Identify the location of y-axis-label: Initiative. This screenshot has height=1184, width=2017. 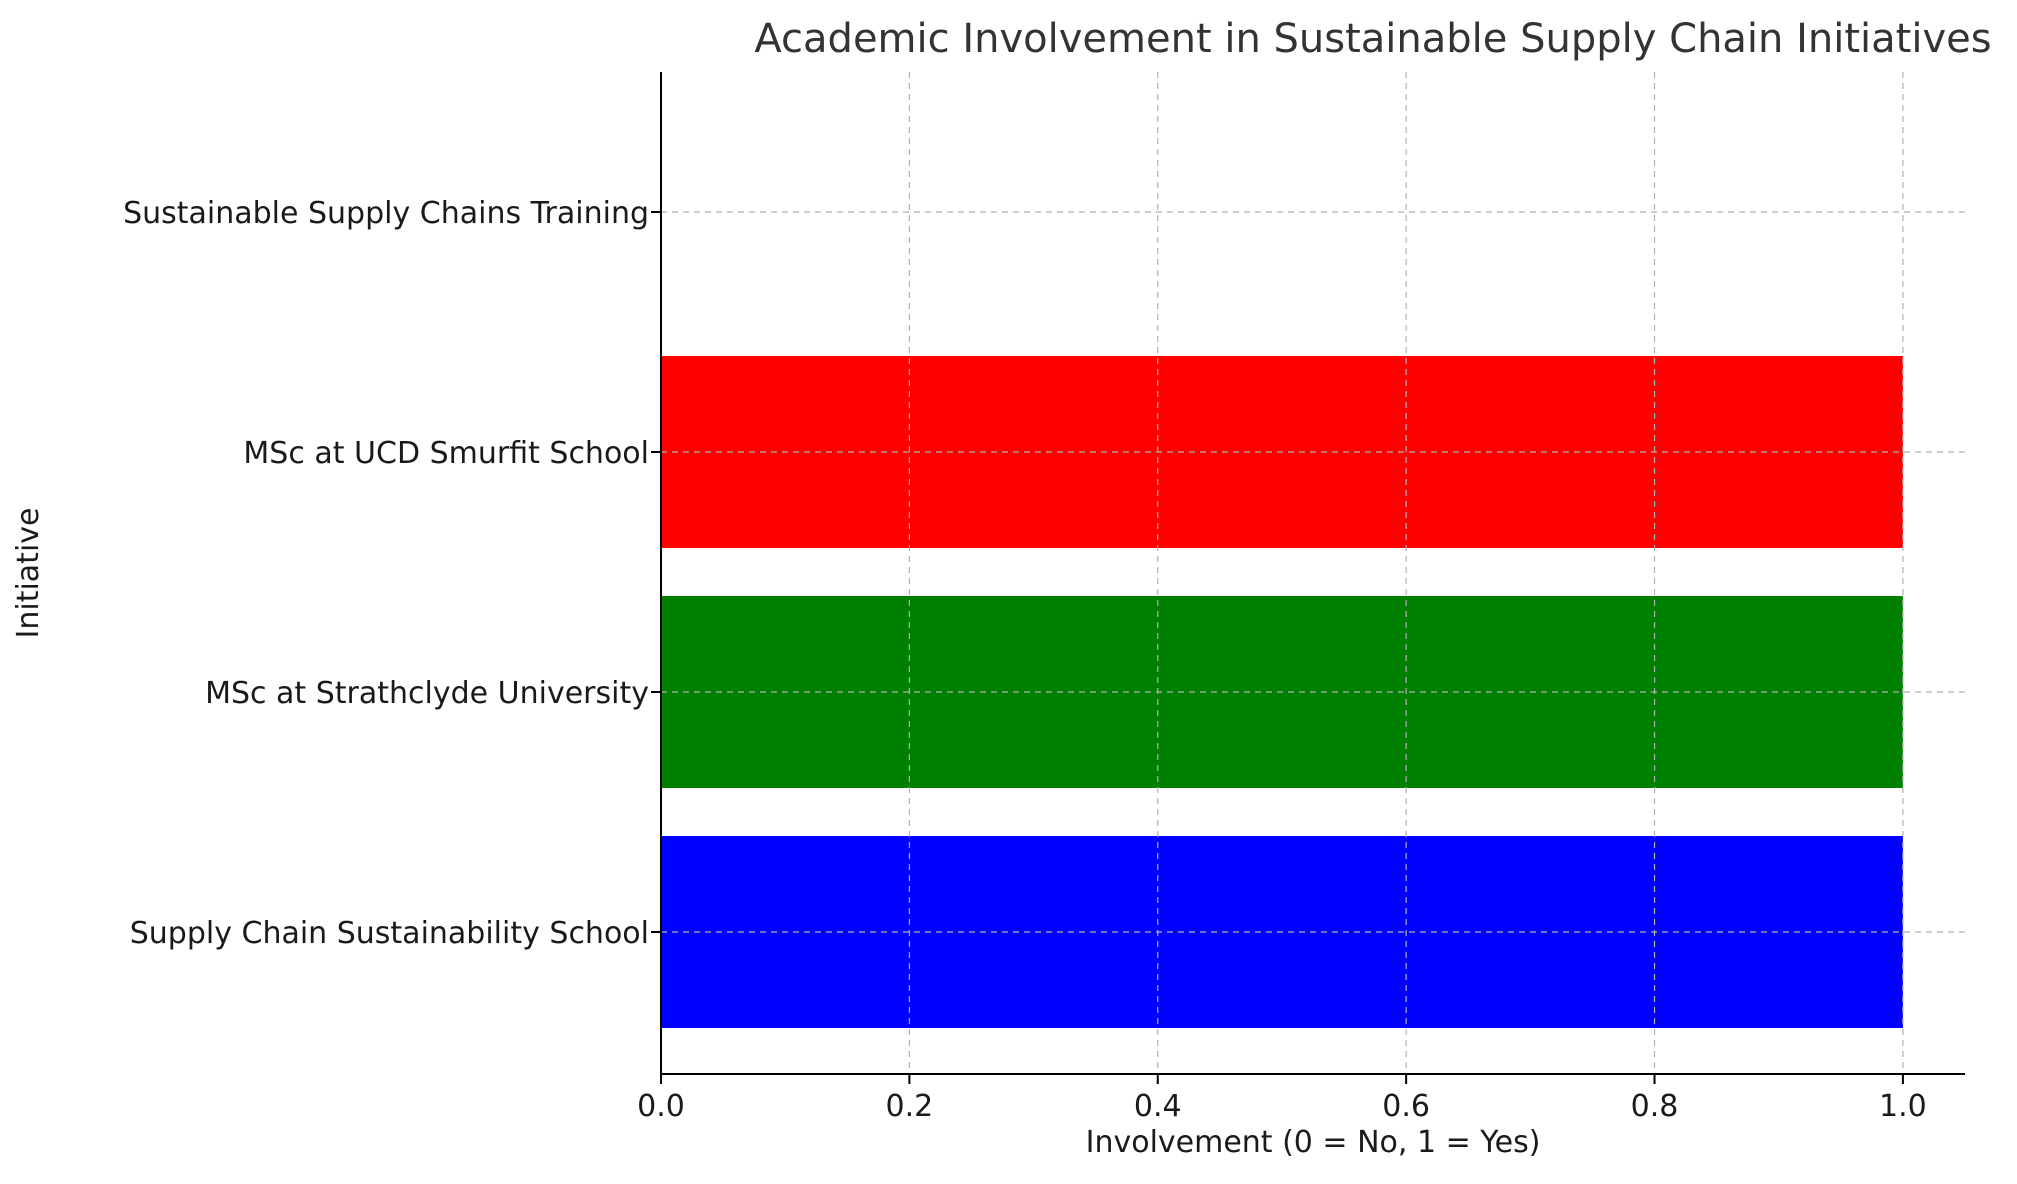
(28, 573).